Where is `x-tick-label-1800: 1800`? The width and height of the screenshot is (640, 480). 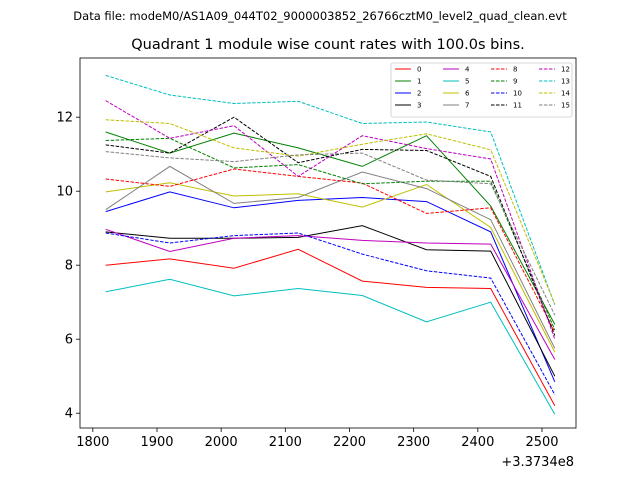
x-tick-label-1800: 1800 is located at coordinates (92, 442).